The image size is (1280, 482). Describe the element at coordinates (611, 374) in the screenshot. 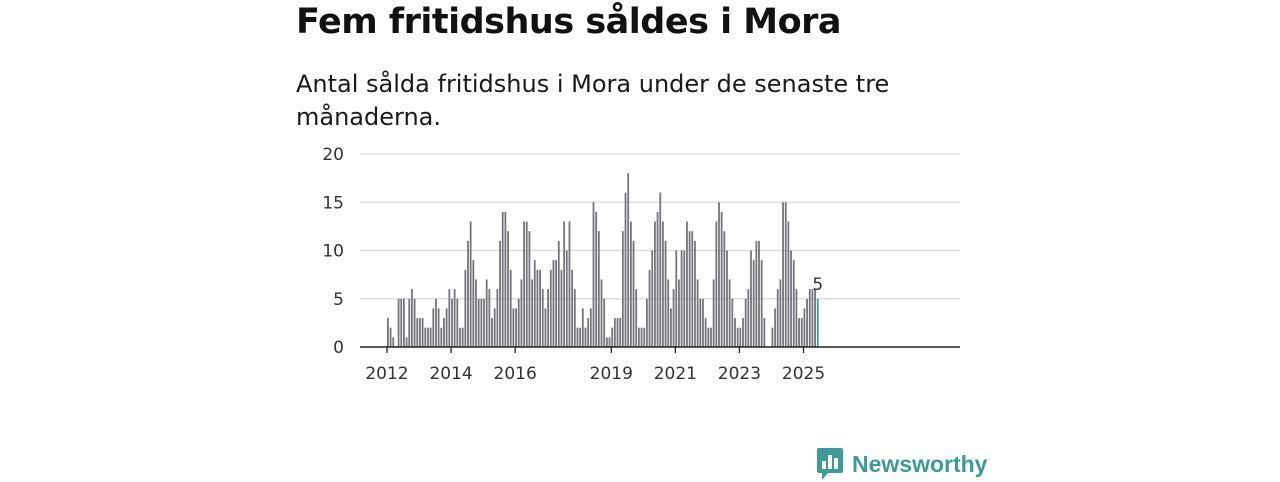

I see `x-tick-label: 2019` at that location.